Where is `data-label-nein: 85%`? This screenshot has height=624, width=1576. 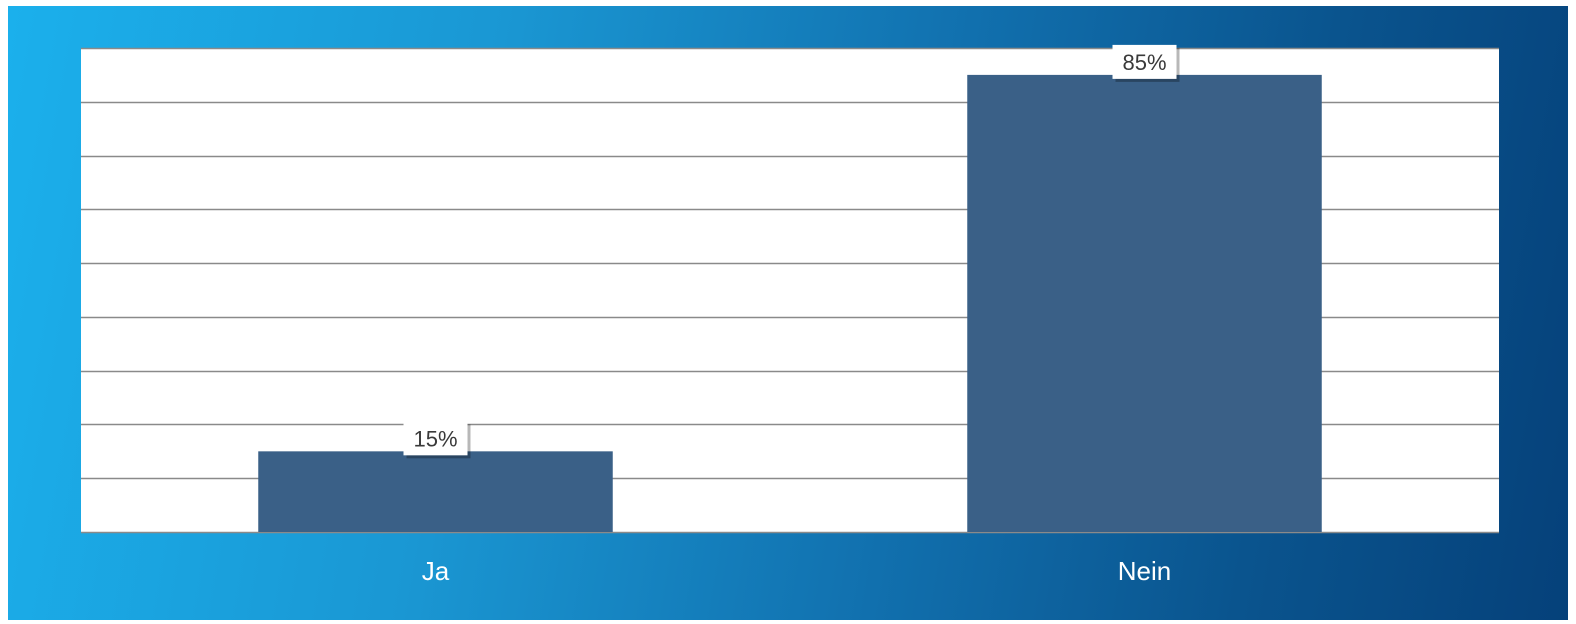
data-label-nein: 85% is located at coordinates (1146, 63).